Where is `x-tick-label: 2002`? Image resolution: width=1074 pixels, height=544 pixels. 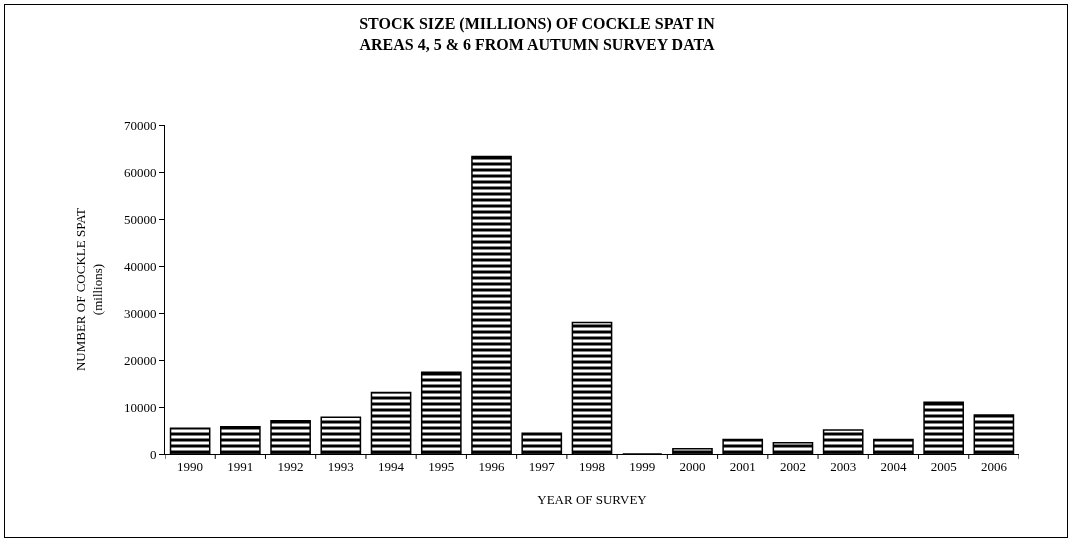
x-tick-label: 2002 is located at coordinates (792, 466).